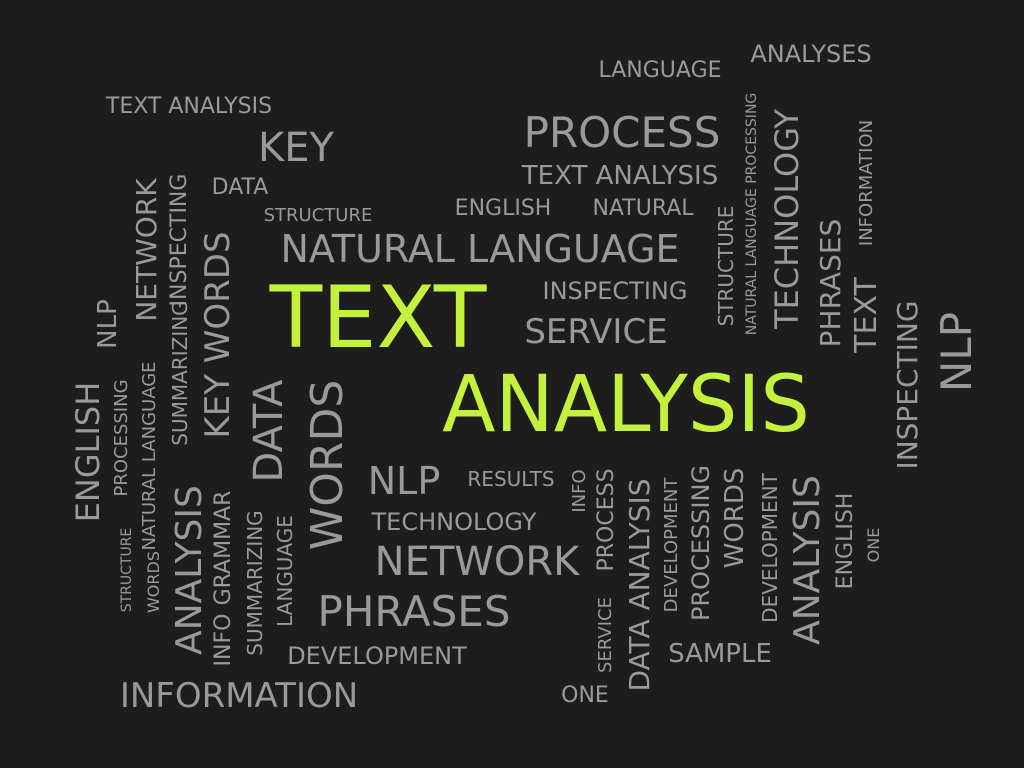 Image resolution: width=1024 pixels, height=768 pixels. I want to click on word-key: KEY, so click(296, 148).